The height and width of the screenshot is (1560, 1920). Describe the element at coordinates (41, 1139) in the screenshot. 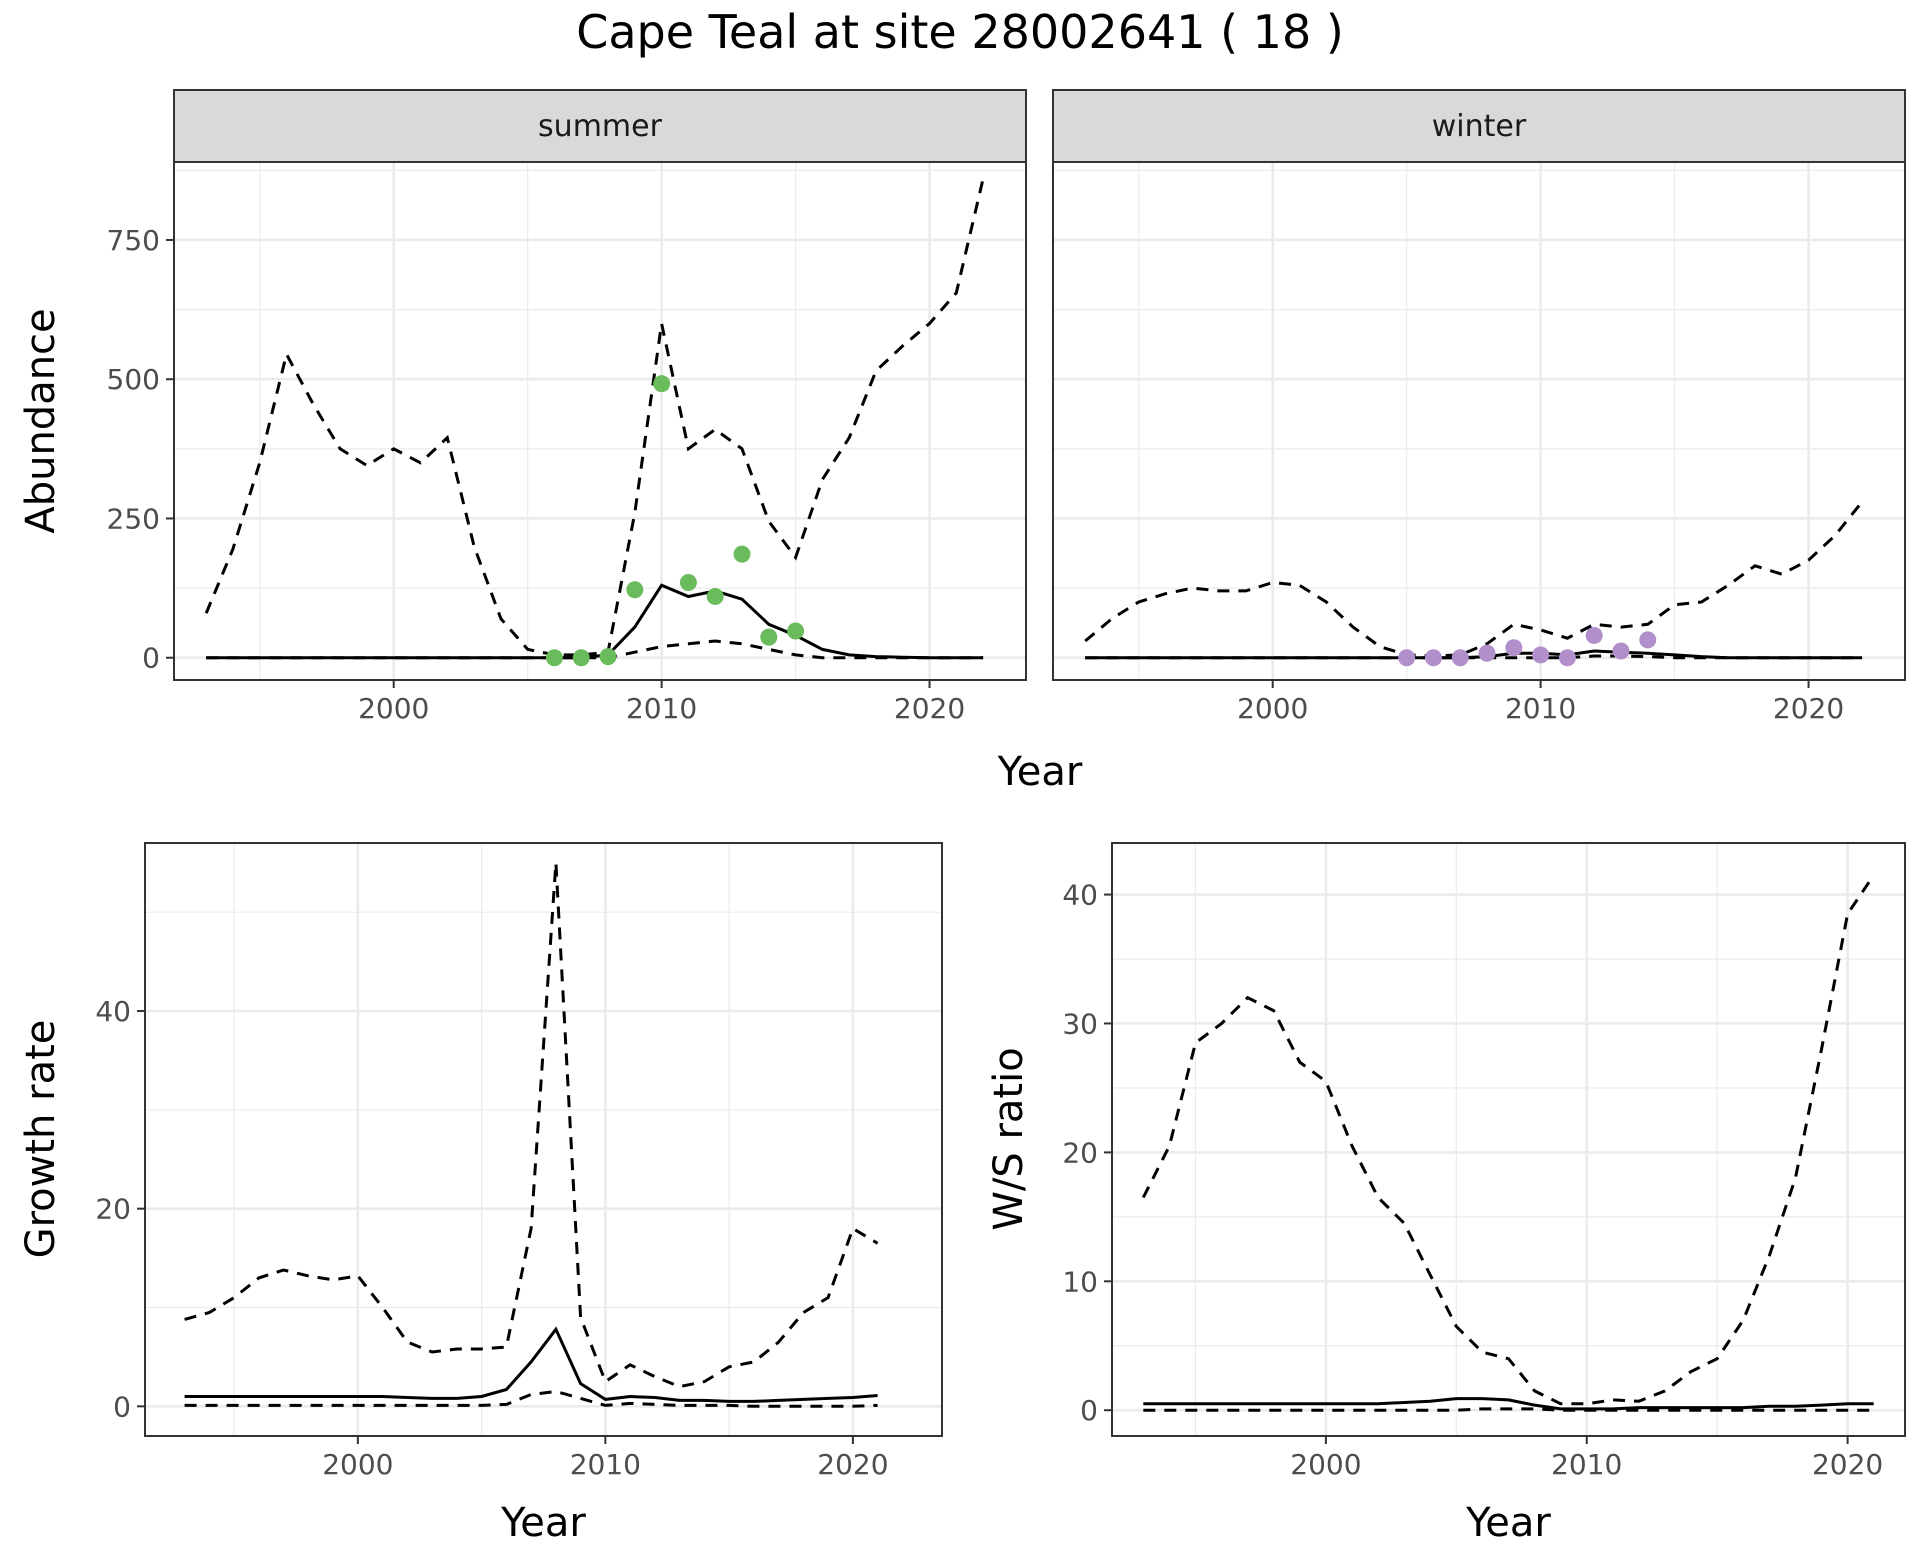

I see `y-axis-label: Growth rate` at that location.